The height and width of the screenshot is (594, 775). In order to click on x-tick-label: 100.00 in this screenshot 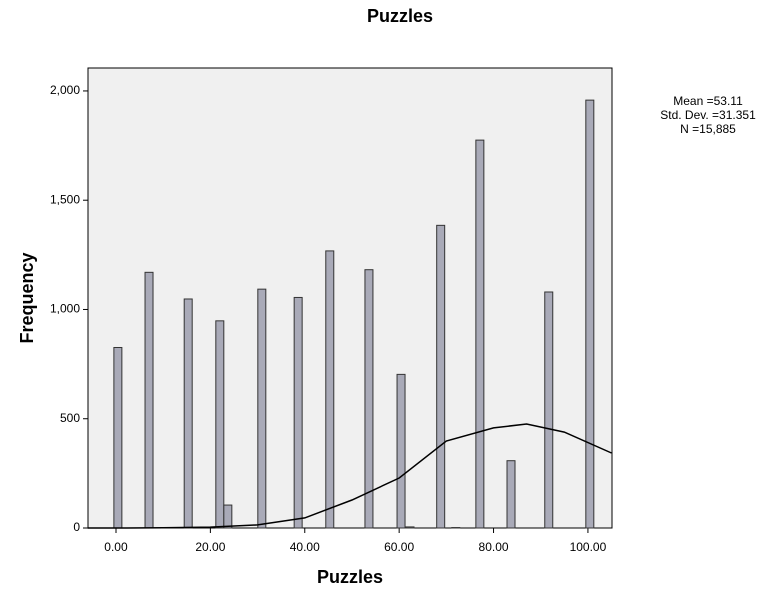, I will do `click(588, 547)`.